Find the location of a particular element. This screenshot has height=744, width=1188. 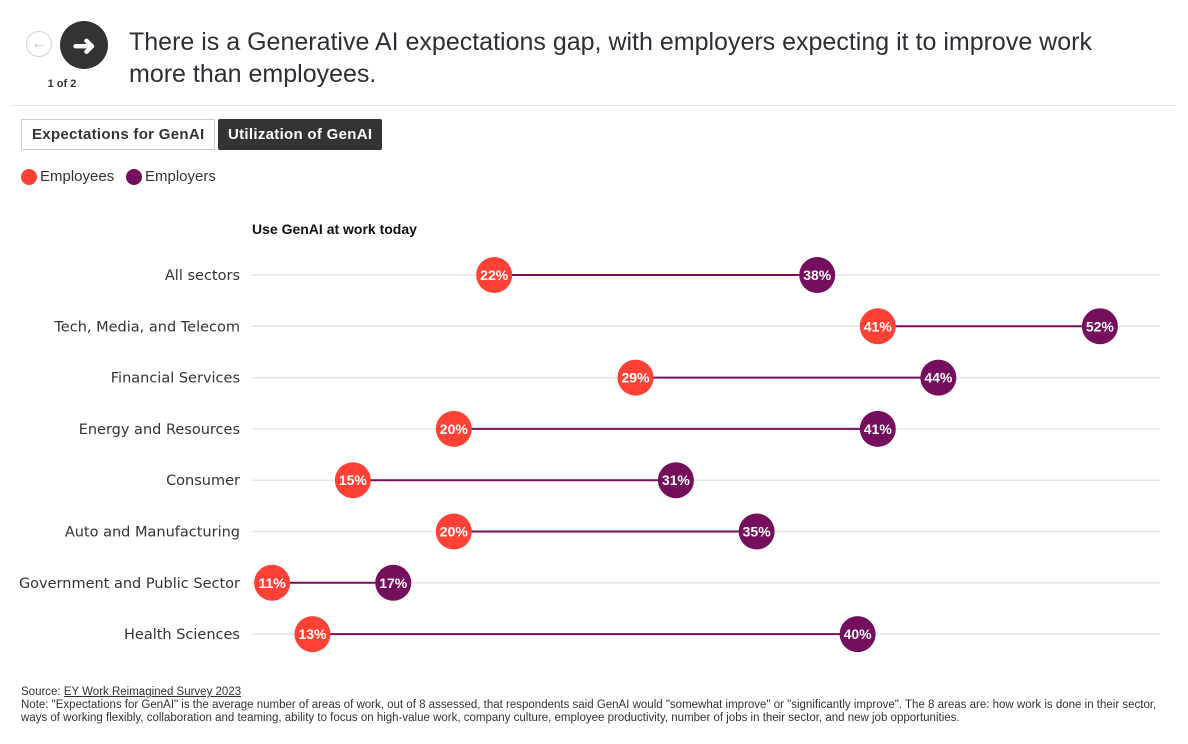

category-label: Health Sciences is located at coordinates (182, 635).